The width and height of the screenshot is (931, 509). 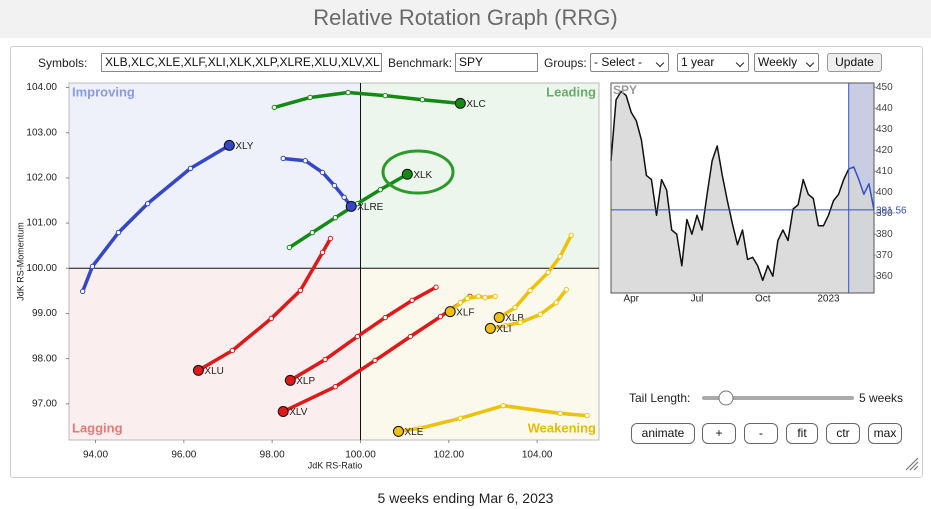 What do you see at coordinates (884, 276) in the screenshot?
I see `y-tick-label: 360` at bounding box center [884, 276].